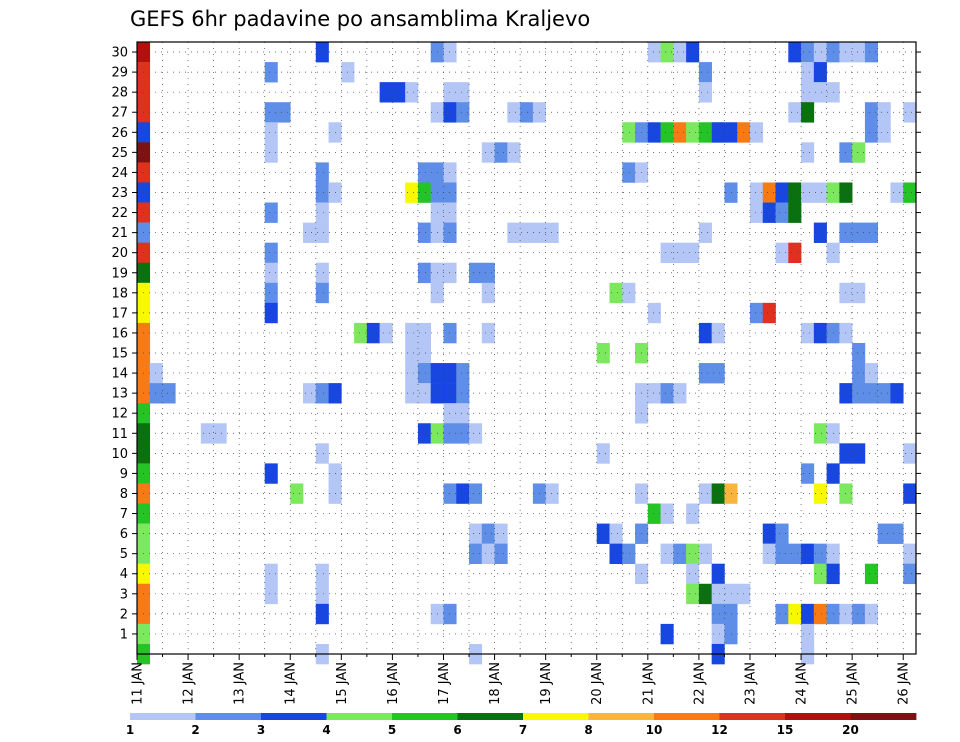 The width and height of the screenshot is (960, 742). I want to click on y-tick-label: 30, so click(119, 53).